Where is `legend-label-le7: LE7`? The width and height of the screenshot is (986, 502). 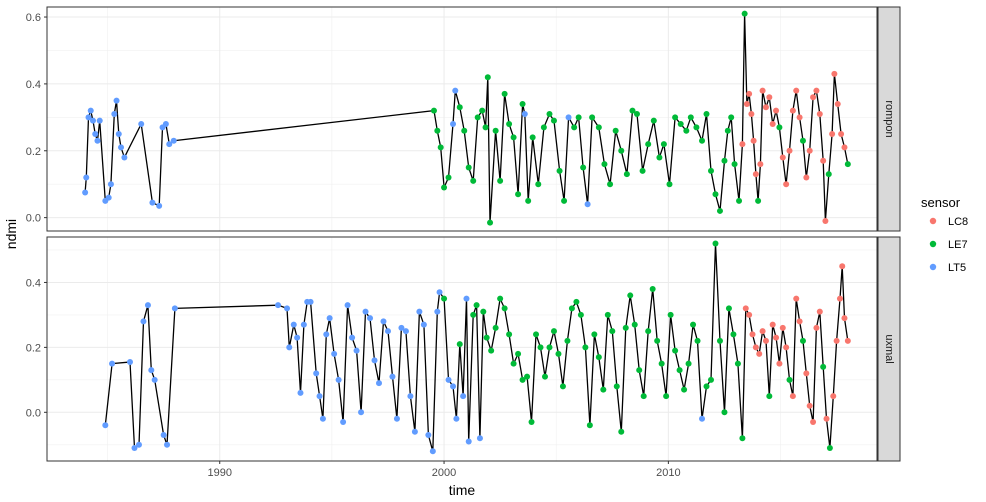
legend-label-le7: LE7 is located at coordinates (958, 245).